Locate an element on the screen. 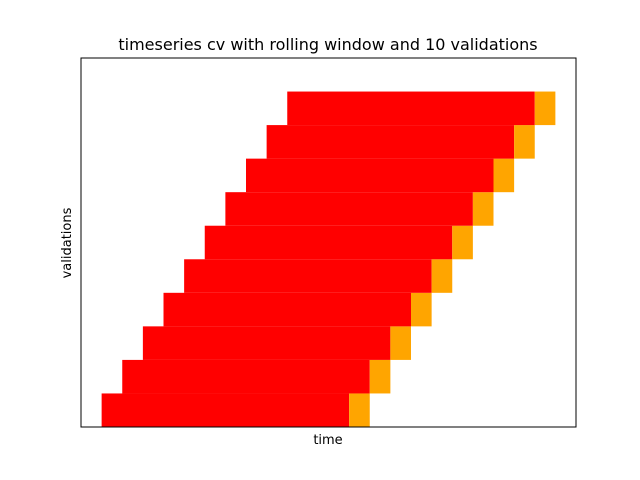  x-axis-label: time is located at coordinates (327, 440).